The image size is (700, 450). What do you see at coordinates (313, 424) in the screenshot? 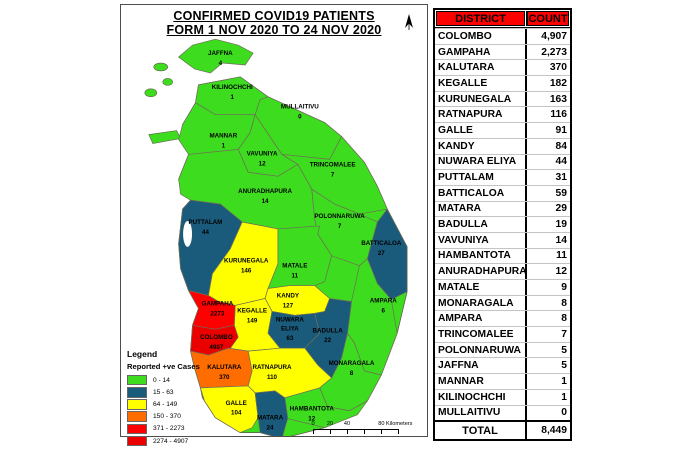
I see `scale-tick-label: 0` at bounding box center [313, 424].